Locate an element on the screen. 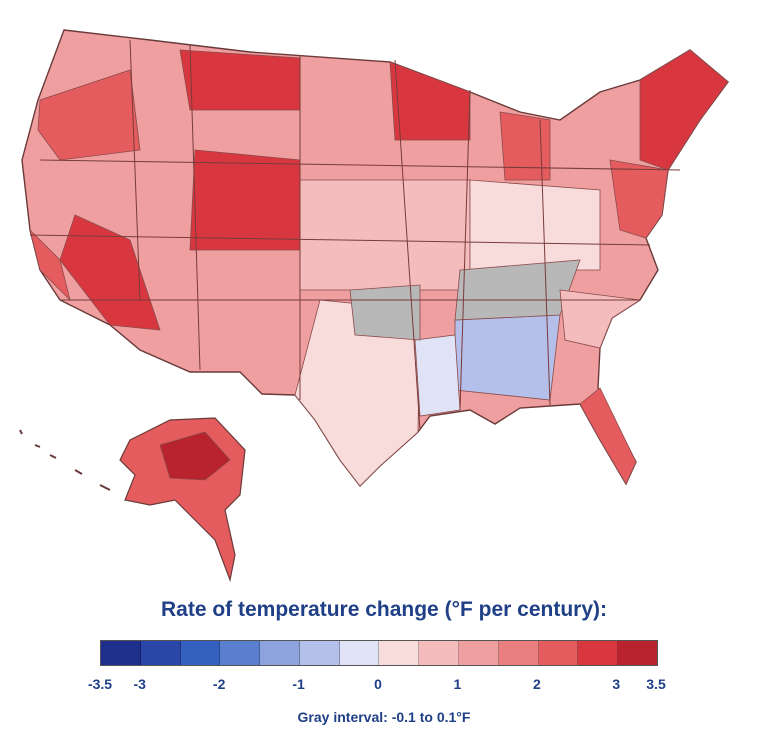 The image size is (768, 741). region-new-england is located at coordinates (684, 110).